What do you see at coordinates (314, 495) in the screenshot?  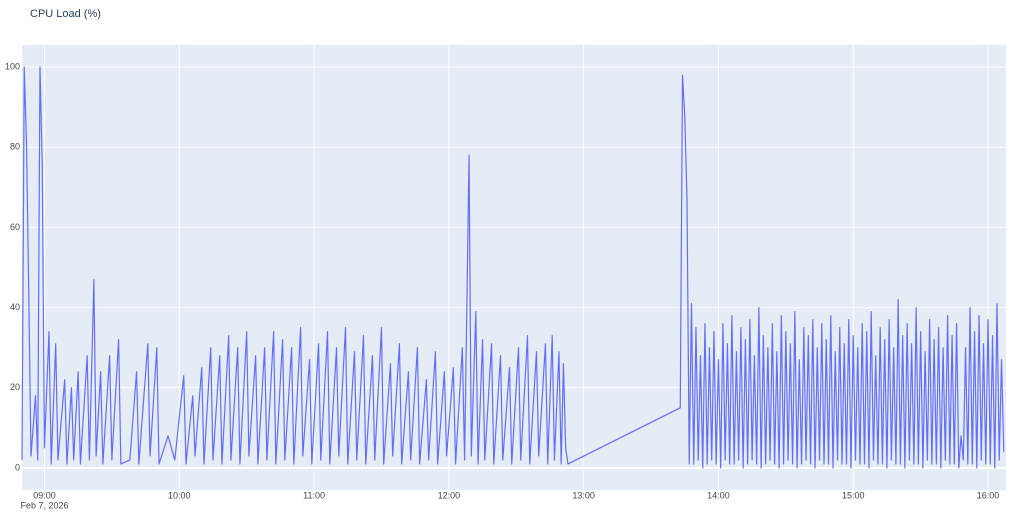 I see `x-tick-label: 11:00` at bounding box center [314, 495].